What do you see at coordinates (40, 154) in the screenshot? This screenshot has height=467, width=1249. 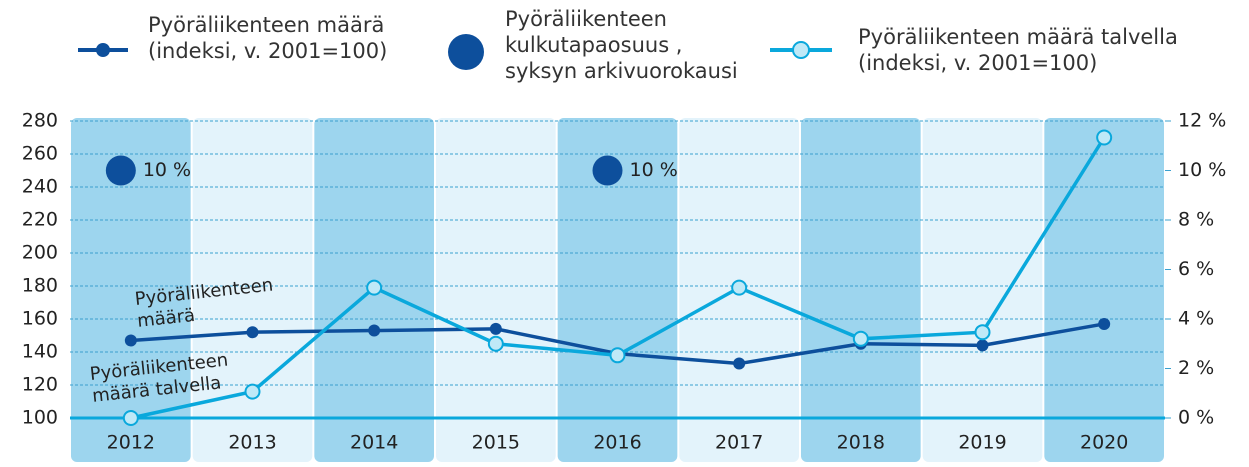 I see `y-tick-label: 260` at bounding box center [40, 154].